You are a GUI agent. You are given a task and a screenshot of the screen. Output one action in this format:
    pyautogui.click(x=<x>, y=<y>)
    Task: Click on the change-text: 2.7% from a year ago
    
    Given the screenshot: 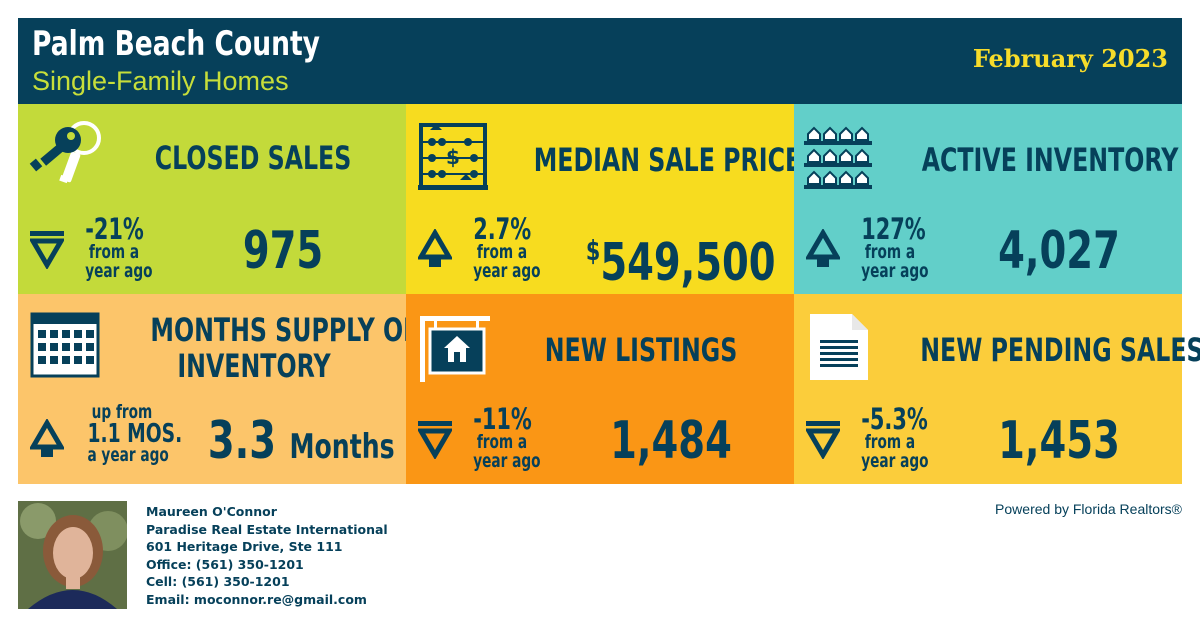 What is the action you would take?
    pyautogui.click(x=507, y=247)
    